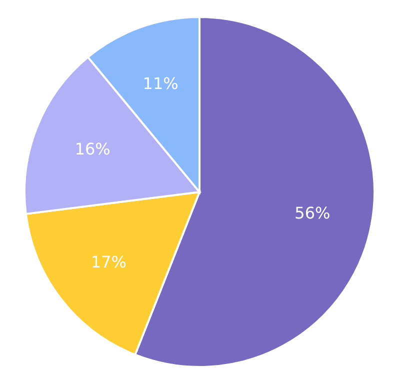  What do you see at coordinates (92, 149) in the screenshot?
I see `data-label: 16%` at bounding box center [92, 149].